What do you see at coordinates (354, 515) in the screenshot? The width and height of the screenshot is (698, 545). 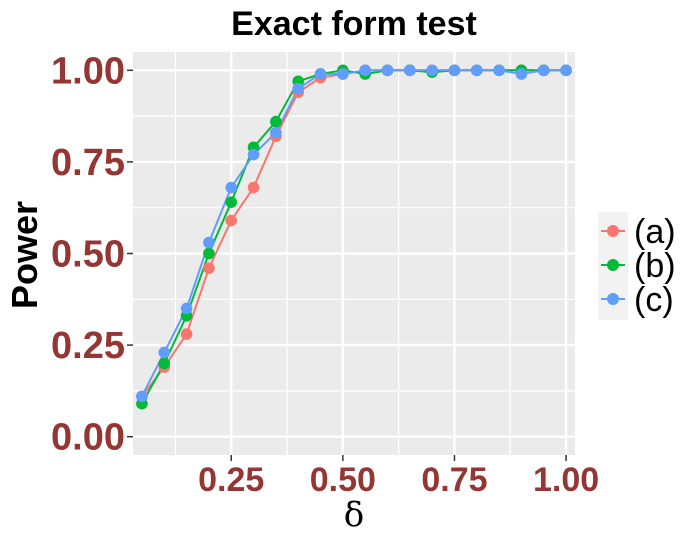 I see `x-axis-label: δ` at bounding box center [354, 515].